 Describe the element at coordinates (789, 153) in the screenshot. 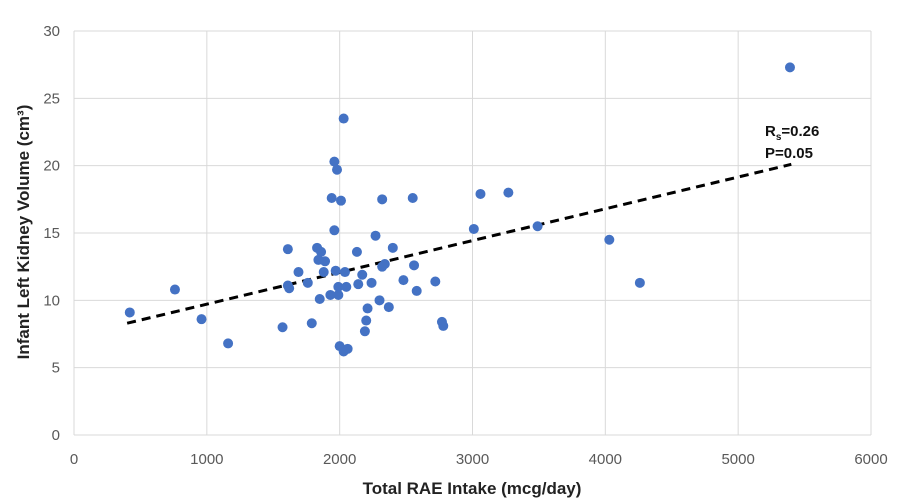

I see `p-value-annotation: P=0.05` at that location.